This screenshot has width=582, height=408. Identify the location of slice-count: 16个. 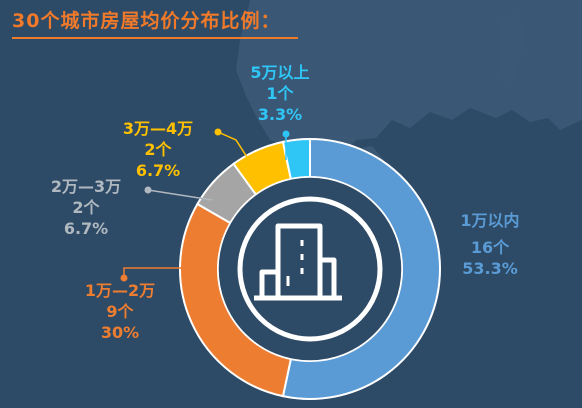
(490, 247).